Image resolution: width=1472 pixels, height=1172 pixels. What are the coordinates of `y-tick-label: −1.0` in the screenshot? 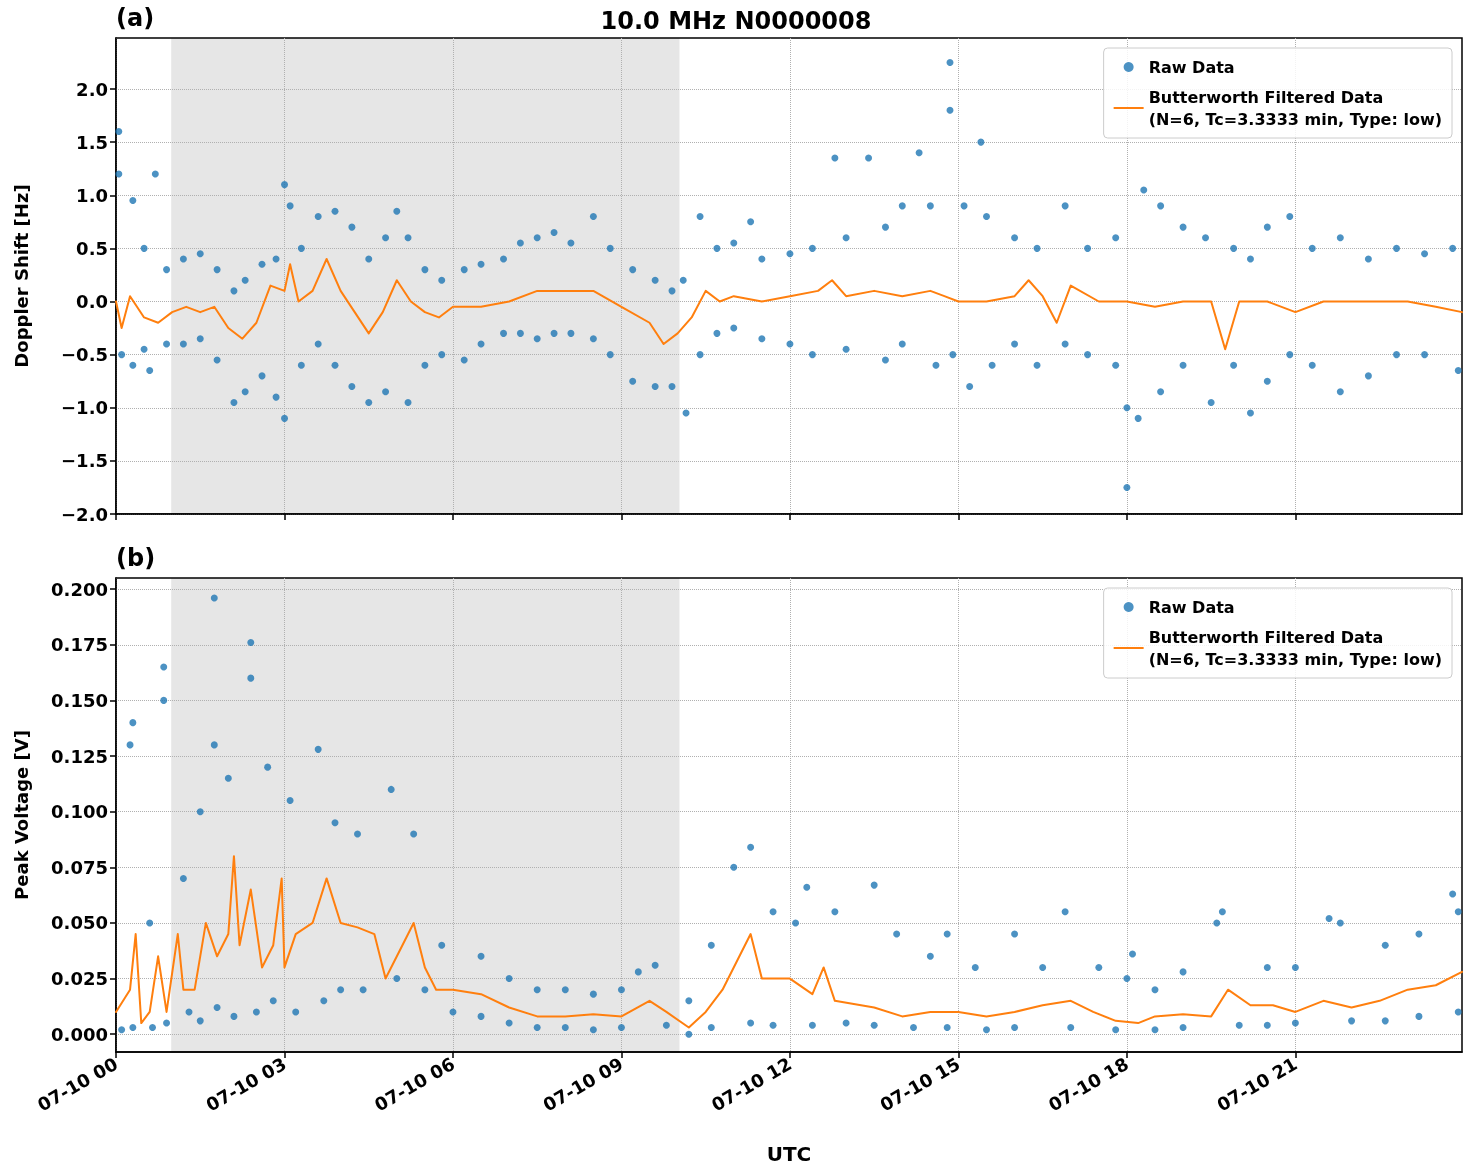 It's located at (84, 408).